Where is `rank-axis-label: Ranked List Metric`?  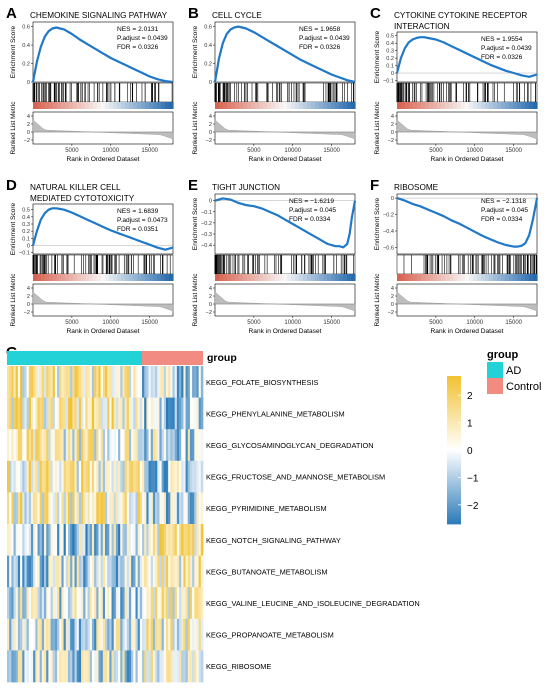
rank-axis-label: Ranked List Metric is located at coordinates (195, 128).